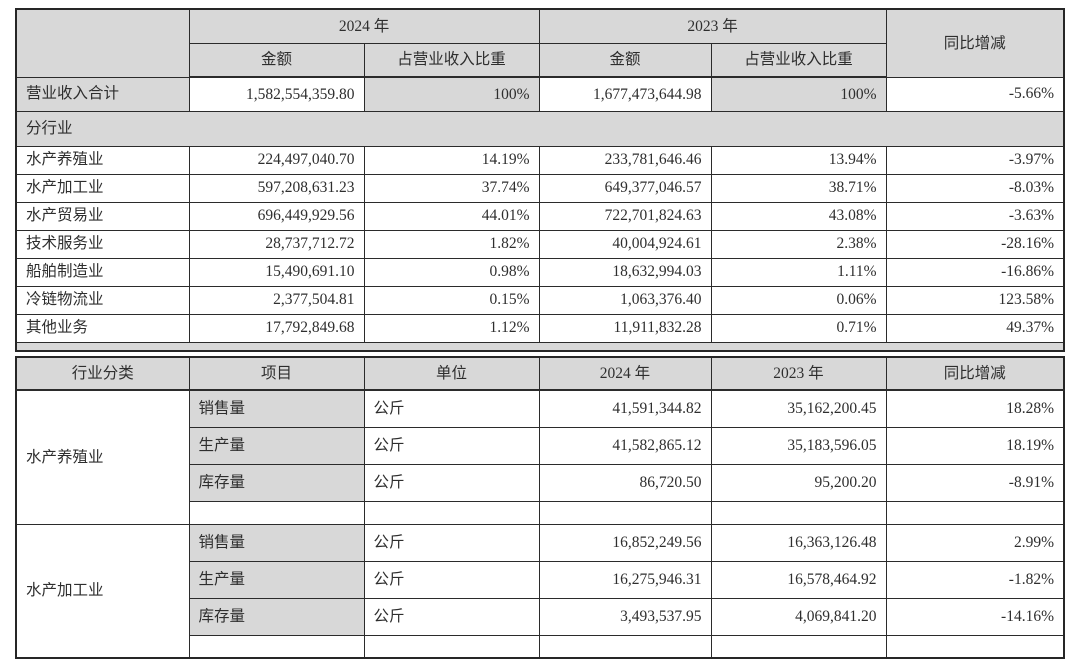  Describe the element at coordinates (102, 300) in the screenshot. I see `row-label: 冷链物流业` at that location.